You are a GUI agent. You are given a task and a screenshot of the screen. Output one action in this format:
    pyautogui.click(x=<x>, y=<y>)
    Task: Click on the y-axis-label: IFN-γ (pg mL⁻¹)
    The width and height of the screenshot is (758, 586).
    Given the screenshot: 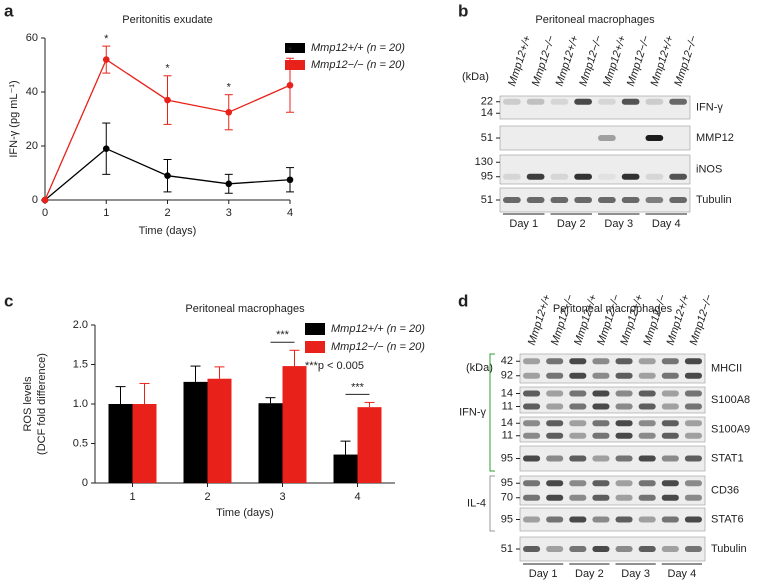 What is the action you would take?
    pyautogui.click(x=14, y=118)
    